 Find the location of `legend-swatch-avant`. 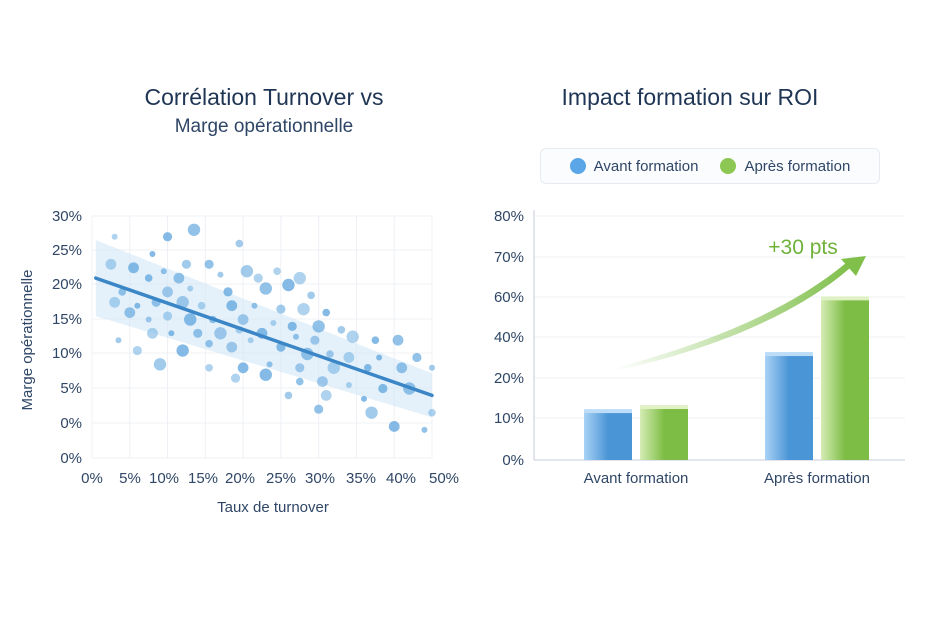

legend-swatch-avant is located at coordinates (577, 166).